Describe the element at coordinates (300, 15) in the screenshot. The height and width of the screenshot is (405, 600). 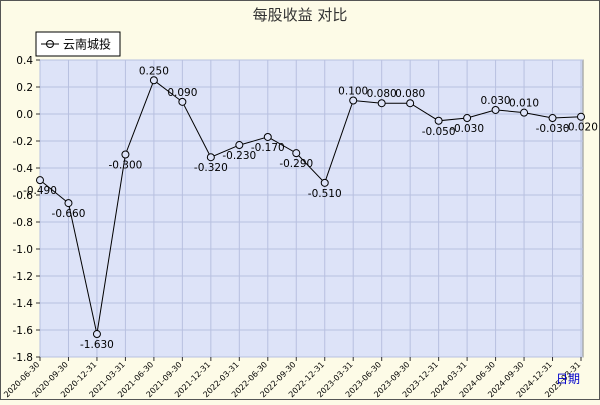
I see `chart-title: 每股收益 对比` at that location.